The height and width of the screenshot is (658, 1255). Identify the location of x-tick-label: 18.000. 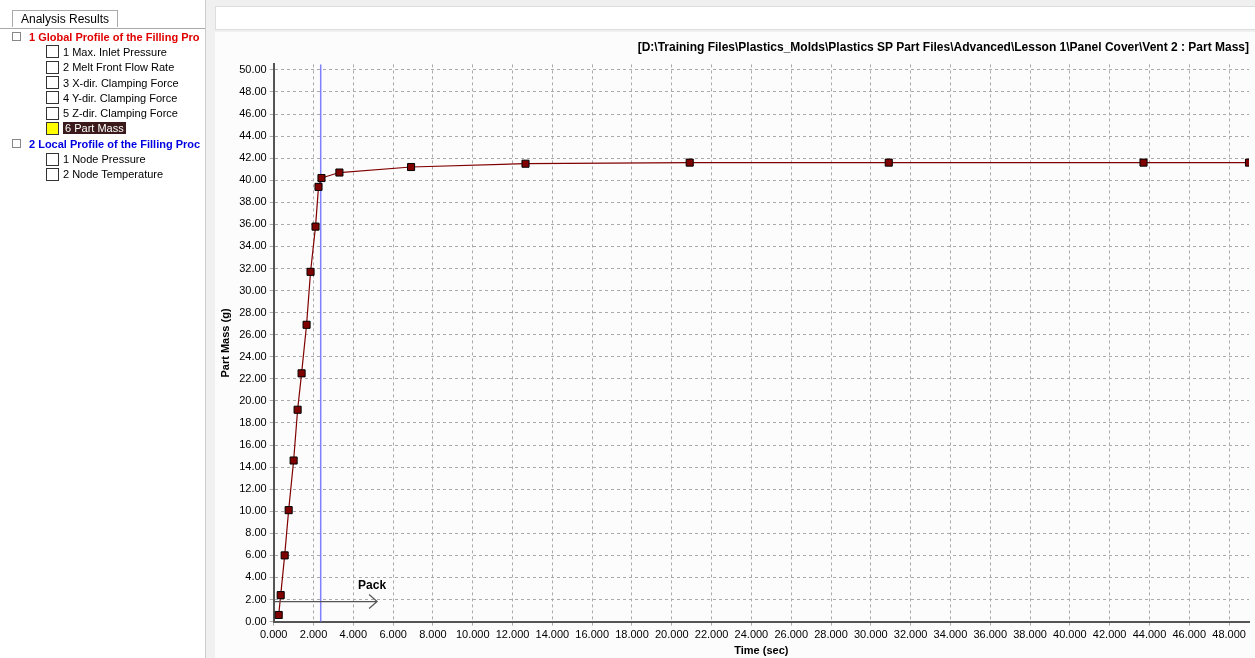
(632, 634).